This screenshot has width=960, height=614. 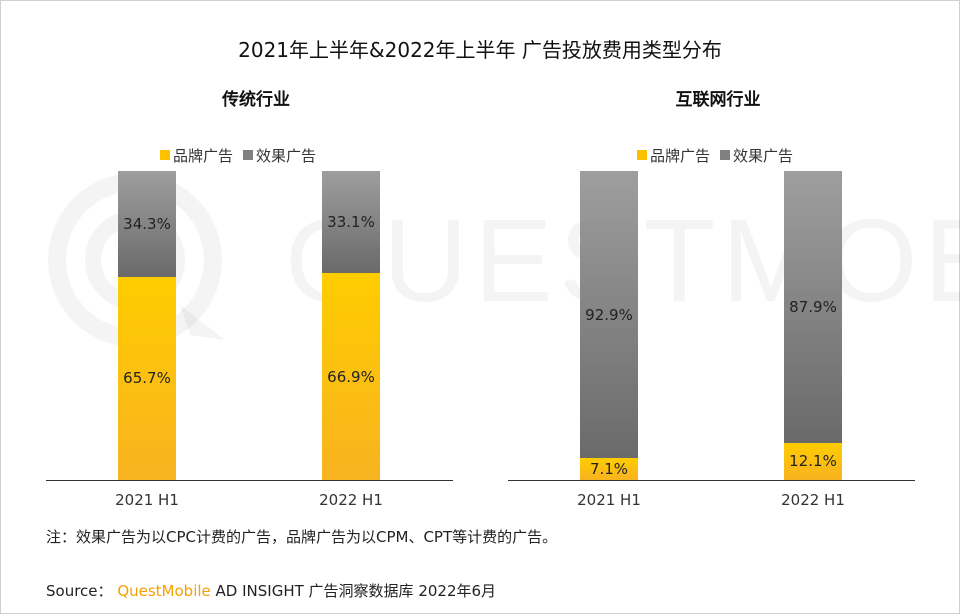 I want to click on data-label: 65.7%, so click(x=147, y=378).